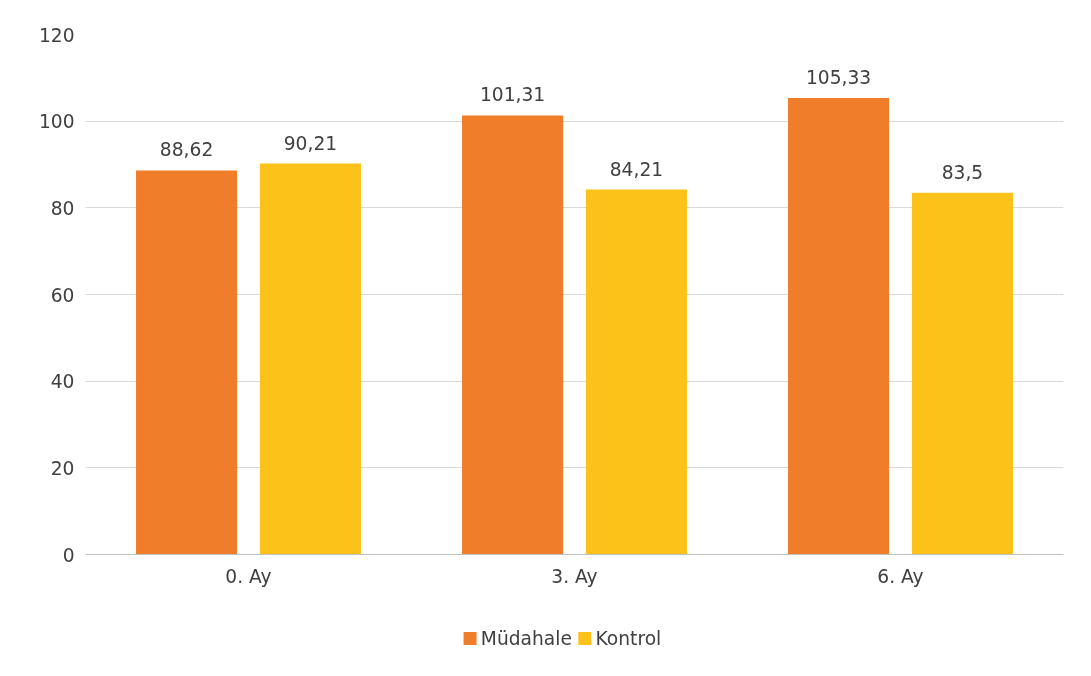 This screenshot has width=1091, height=676. I want to click on data-label: 101,31, so click(512, 95).